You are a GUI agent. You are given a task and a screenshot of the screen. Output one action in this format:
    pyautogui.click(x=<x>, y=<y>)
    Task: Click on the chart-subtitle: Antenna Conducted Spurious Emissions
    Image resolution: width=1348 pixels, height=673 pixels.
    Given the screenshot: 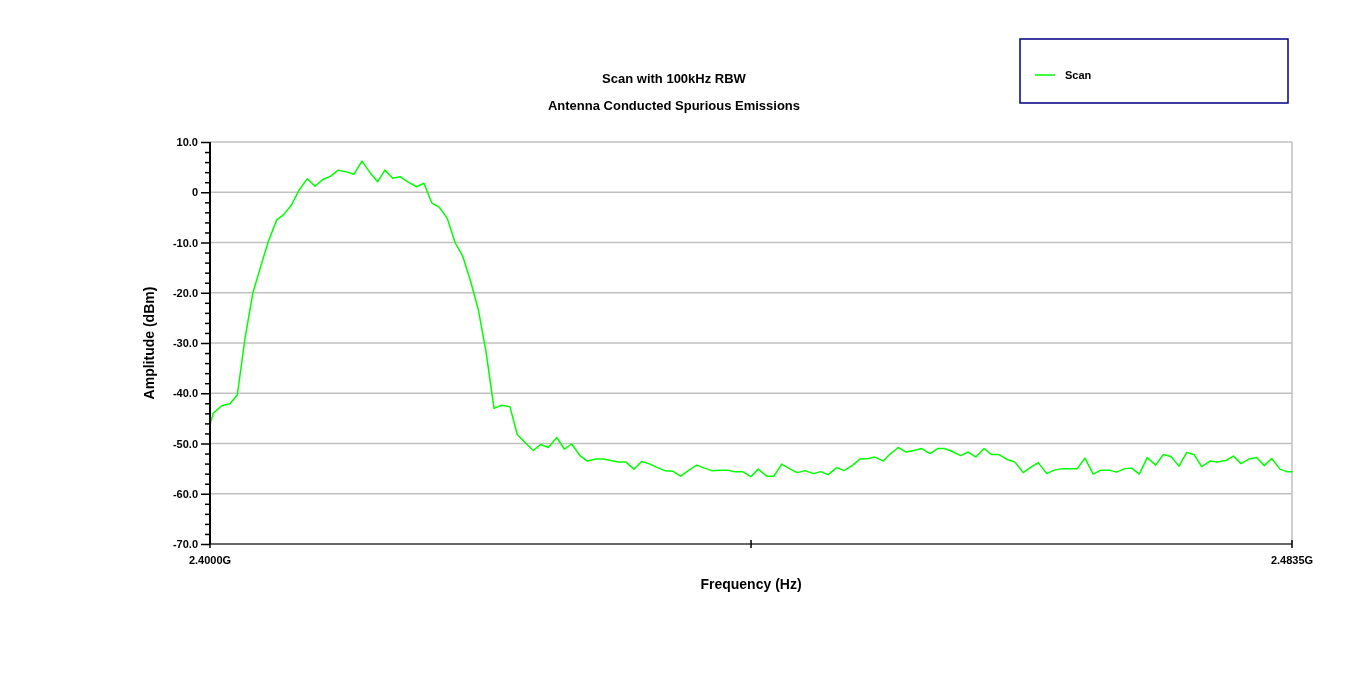 What is the action you would take?
    pyautogui.click(x=674, y=105)
    